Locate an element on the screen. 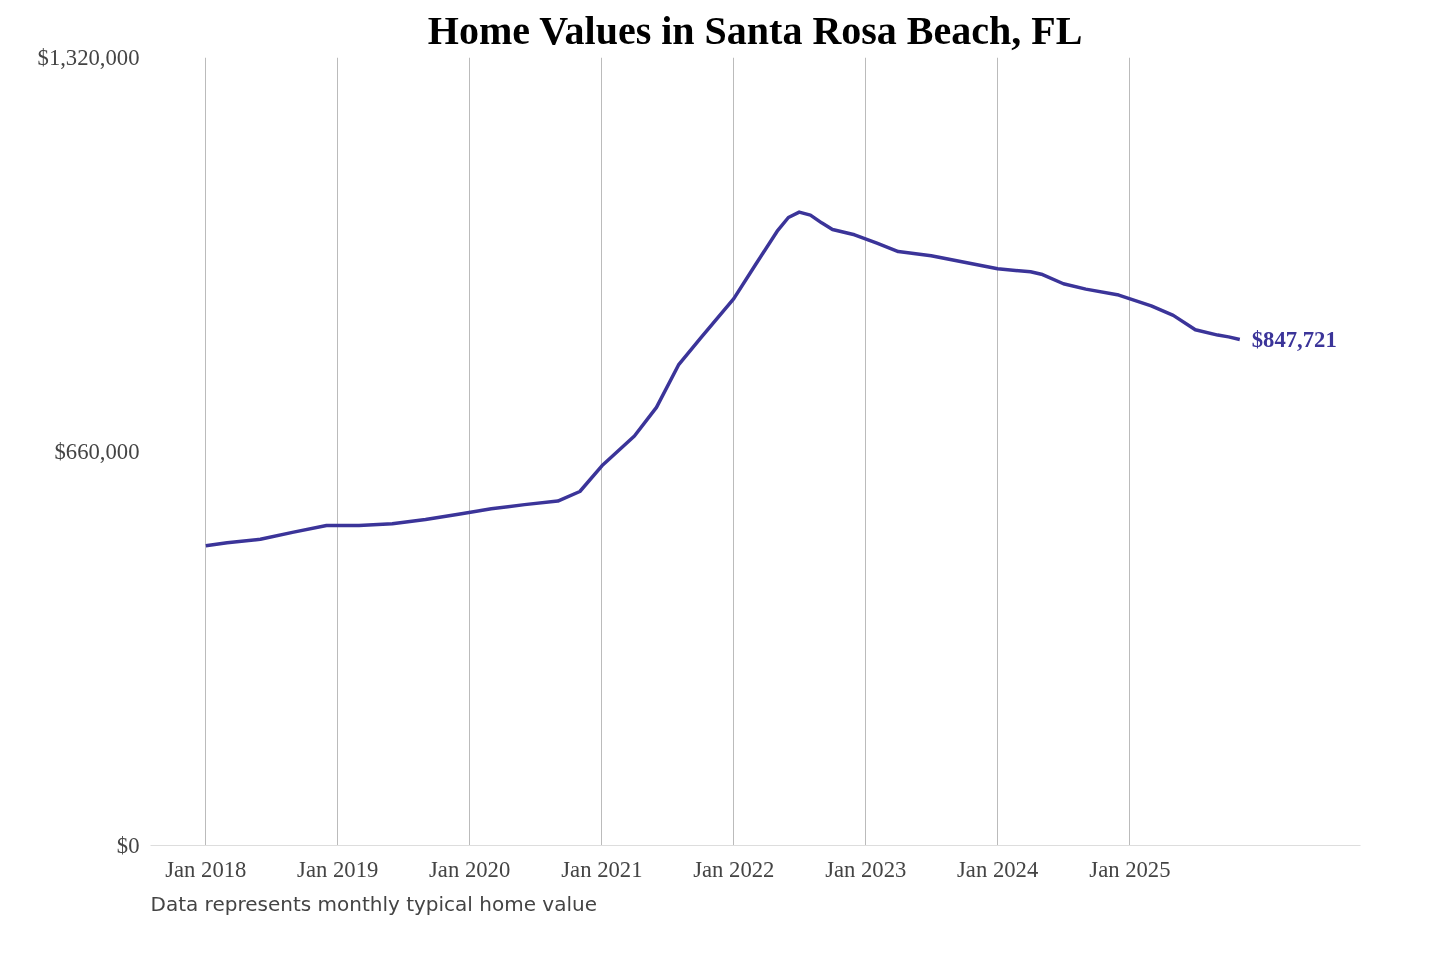 The height and width of the screenshot is (960, 1440). x-tick-label: Jan 2021 is located at coordinates (602, 869).